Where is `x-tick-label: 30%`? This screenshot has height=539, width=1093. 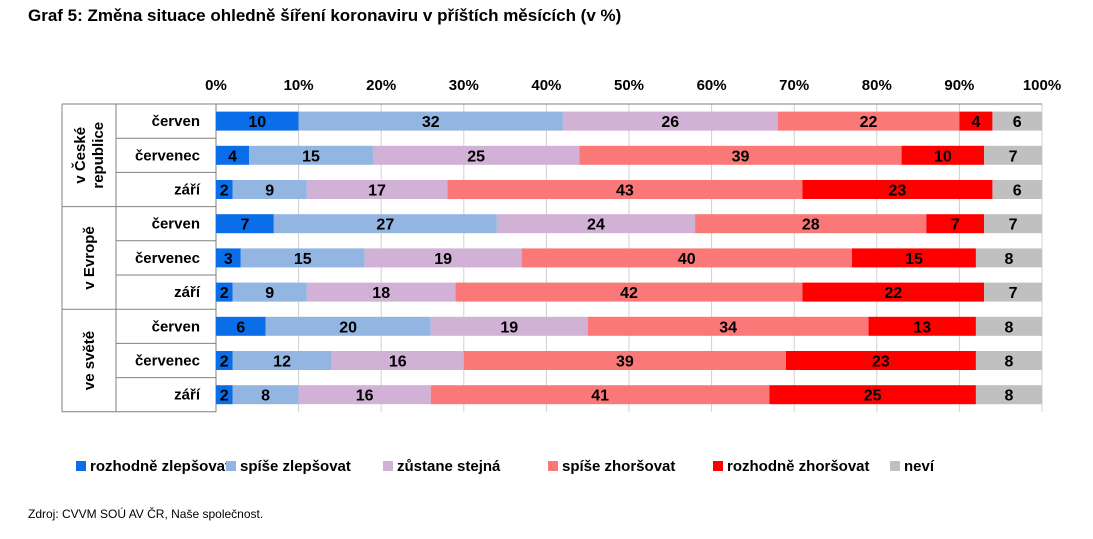
x-tick-label: 30% is located at coordinates (464, 85).